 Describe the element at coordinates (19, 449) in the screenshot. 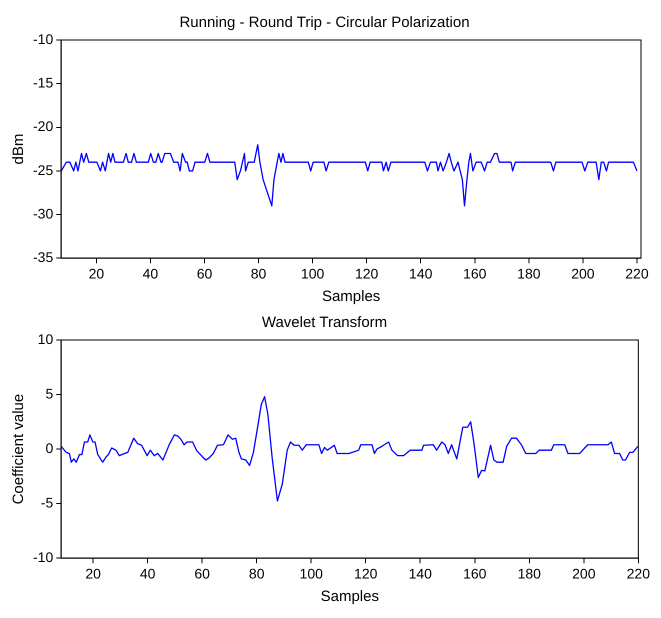

I see `y-axis-title: Coefficient value` at that location.